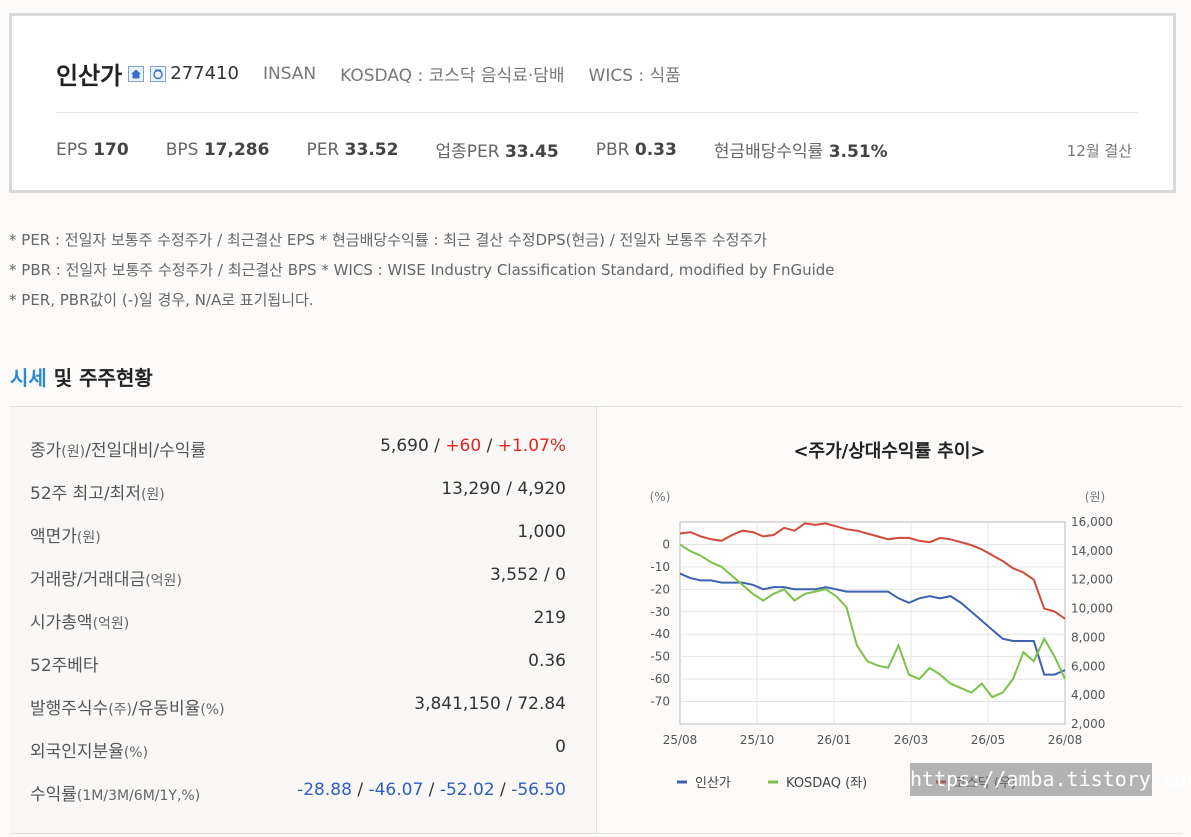 The height and width of the screenshot is (837, 1191). What do you see at coordinates (324, 790) in the screenshot?
I see `return-1m: -28.88` at bounding box center [324, 790].